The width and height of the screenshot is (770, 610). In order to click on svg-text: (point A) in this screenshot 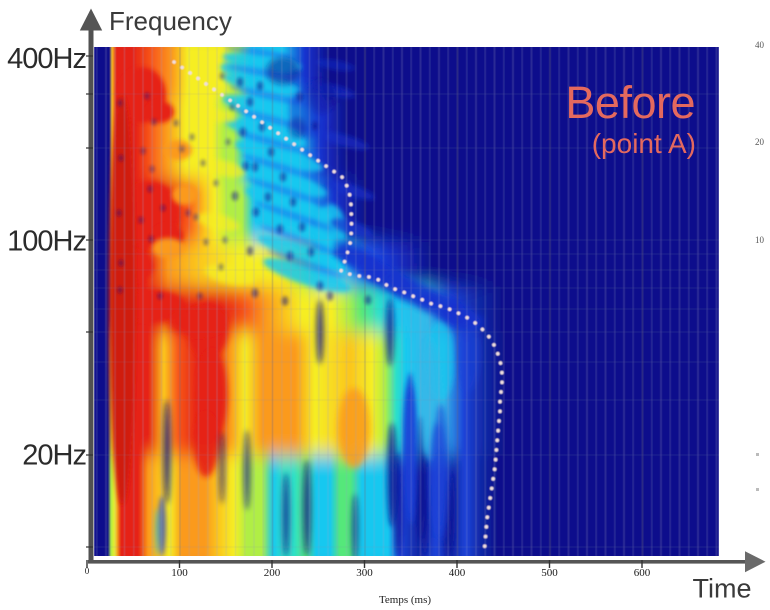, I will do `click(644, 143)`.